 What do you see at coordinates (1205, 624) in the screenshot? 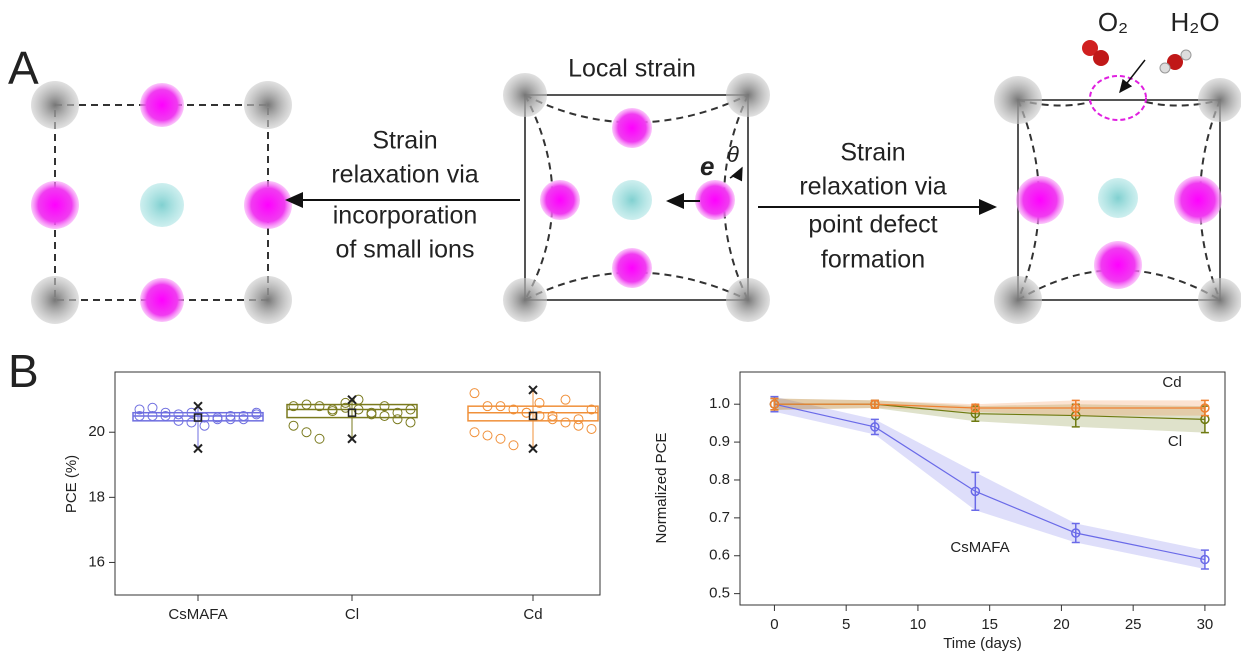
I see `x-tick-label: 30` at bounding box center [1205, 624].